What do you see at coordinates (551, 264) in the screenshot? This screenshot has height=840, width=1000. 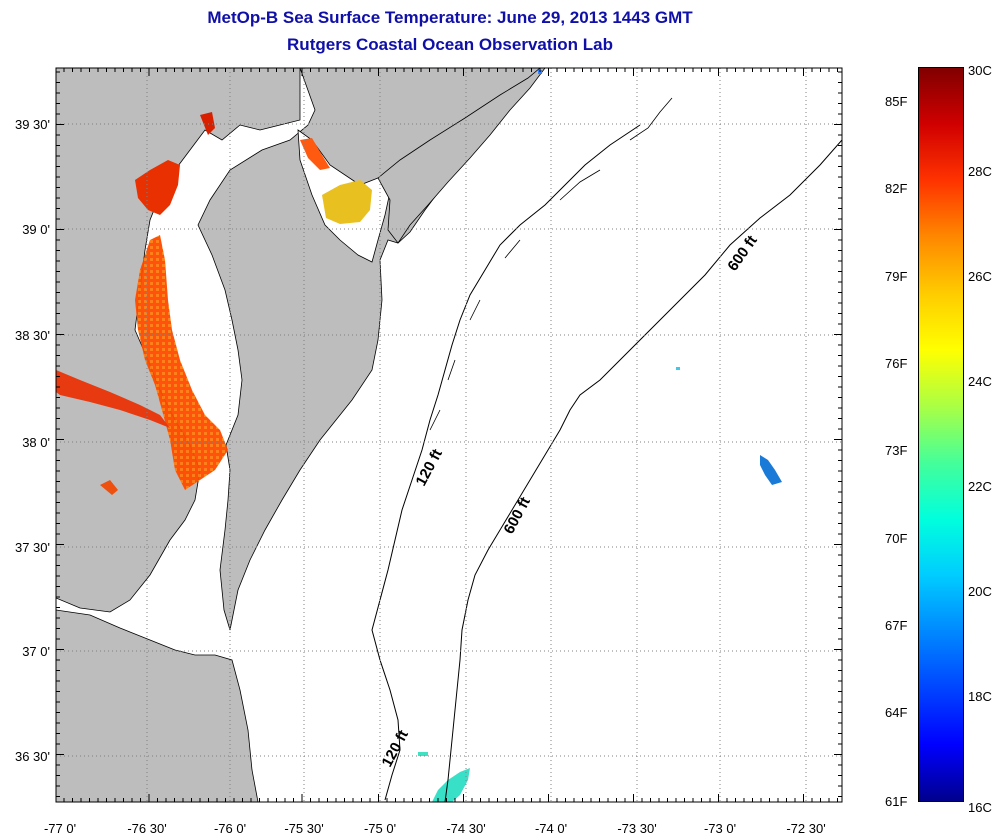 I see `isobath-120ft-detail` at bounding box center [551, 264].